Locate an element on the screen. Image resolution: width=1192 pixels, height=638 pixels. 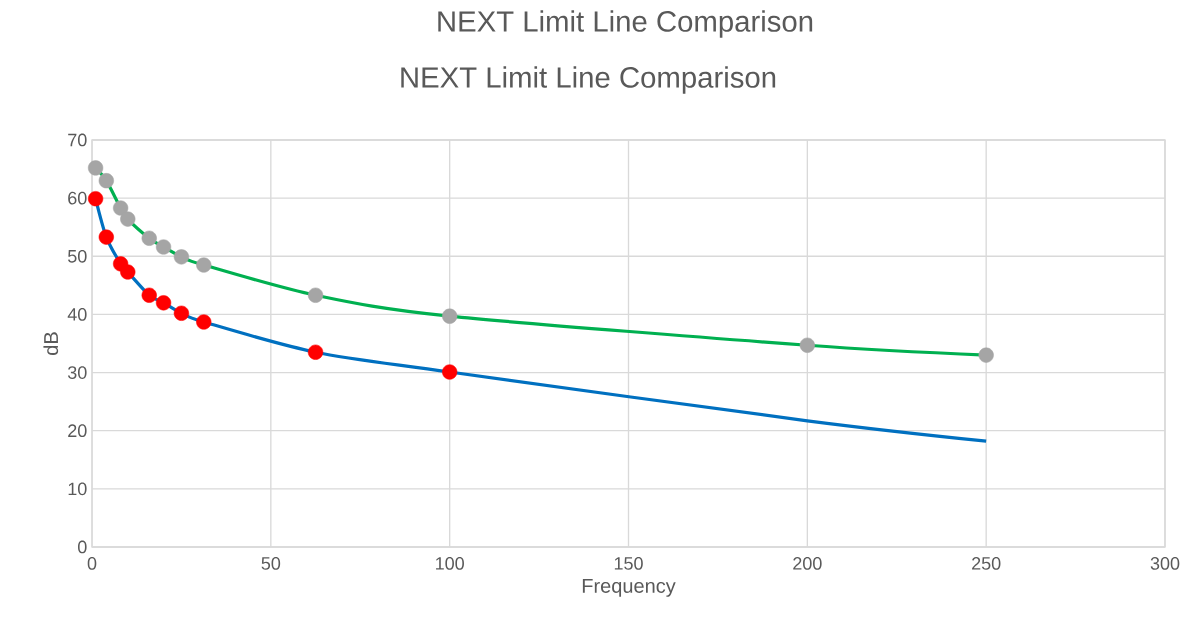
y-tick-label: 60 is located at coordinates (77, 198).